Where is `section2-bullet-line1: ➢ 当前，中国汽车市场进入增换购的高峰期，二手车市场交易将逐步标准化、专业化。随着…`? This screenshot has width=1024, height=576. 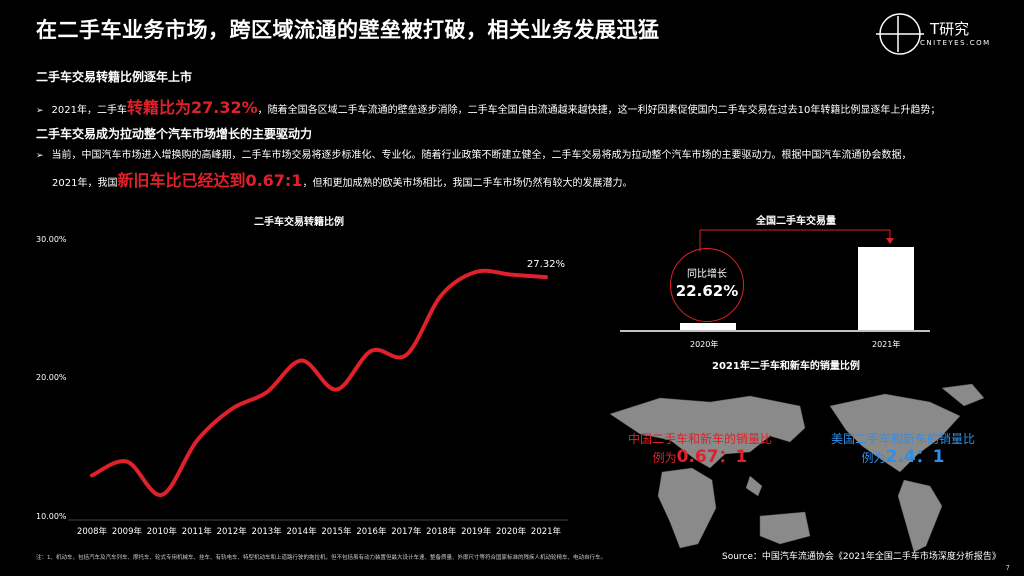 section2-bullet-line1: ➢ 当前，中国汽车市场进入增换购的高峰期，二手车市场交易将逐步标准化、专业化。随着… is located at coordinates (474, 153).